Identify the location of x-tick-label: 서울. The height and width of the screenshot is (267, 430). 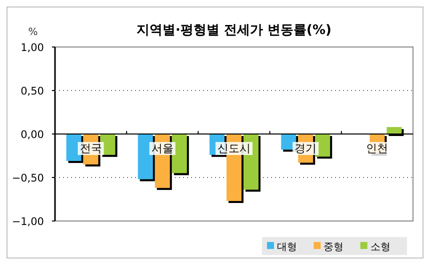
(162, 148).